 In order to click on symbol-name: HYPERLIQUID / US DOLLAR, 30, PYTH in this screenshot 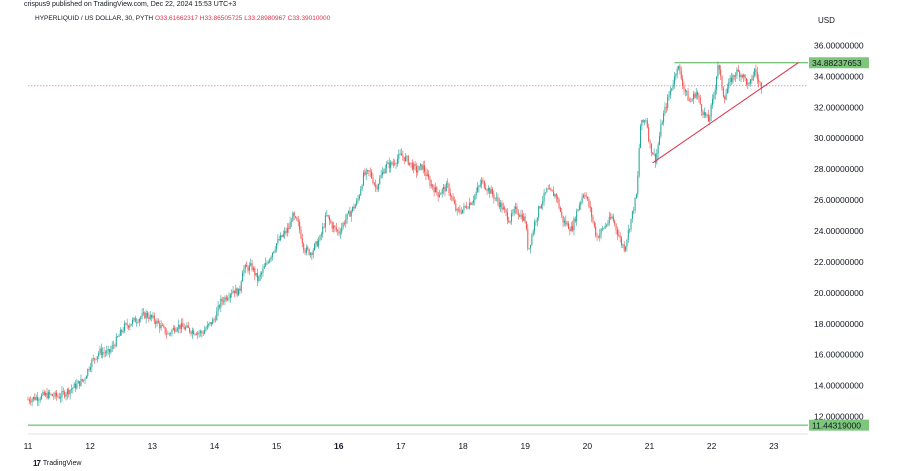, I will do `click(94, 18)`.